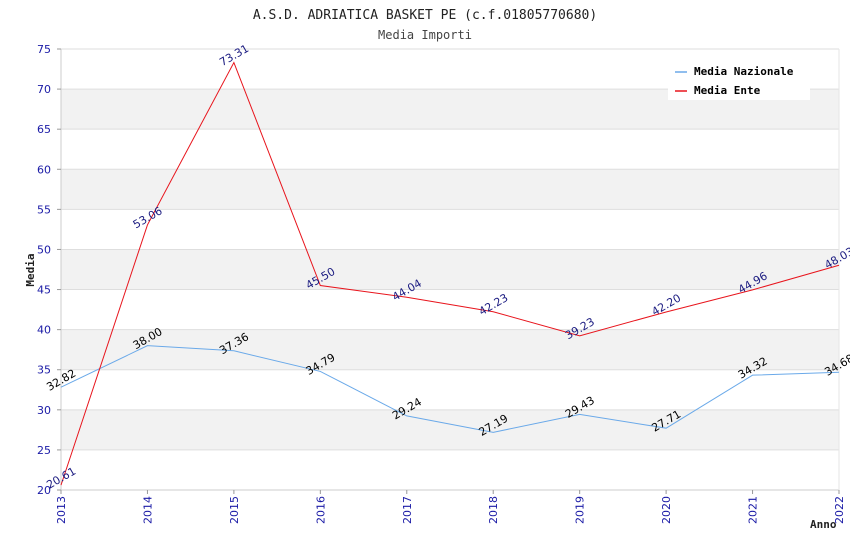 The height and width of the screenshot is (550, 850). What do you see at coordinates (49, 270) in the screenshot?
I see `y-axis-ticks: 20 25 30 35 40 45 50 55 60 65 70 75` at bounding box center [49, 270].